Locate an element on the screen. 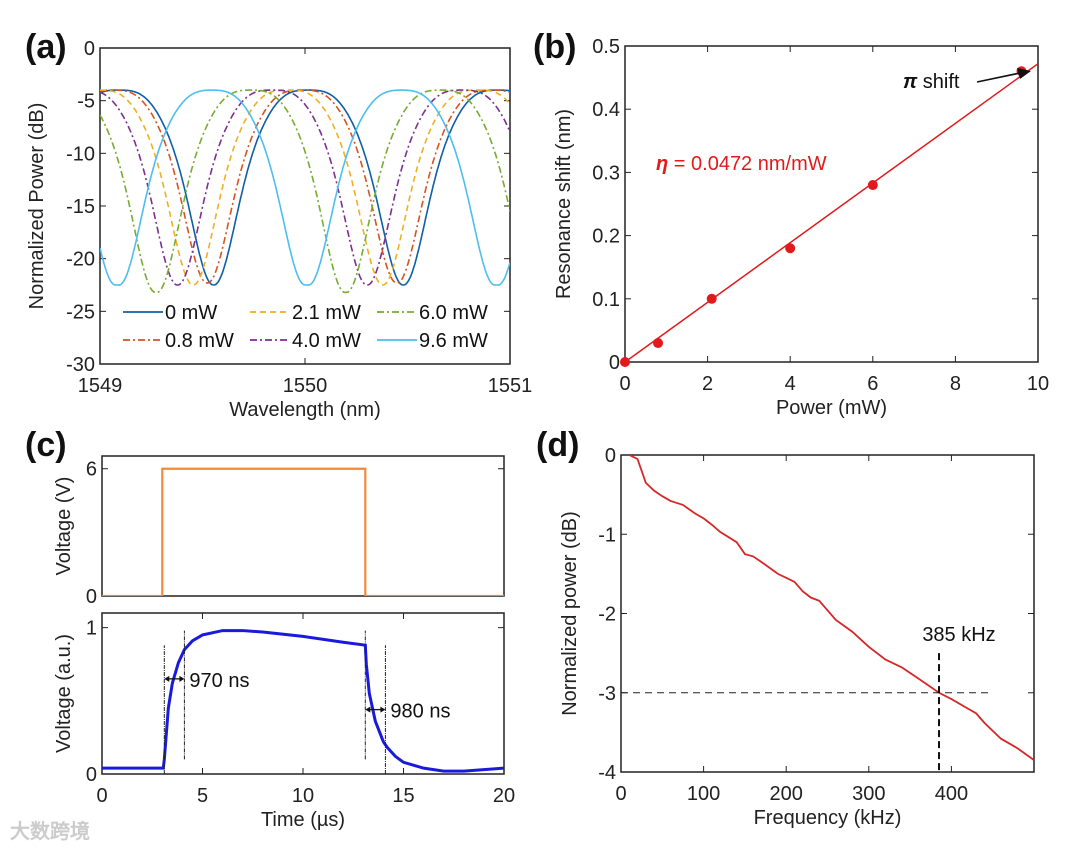 This screenshot has width=1080, height=852. x-axis-label: Wavelength (nm) is located at coordinates (305, 410).